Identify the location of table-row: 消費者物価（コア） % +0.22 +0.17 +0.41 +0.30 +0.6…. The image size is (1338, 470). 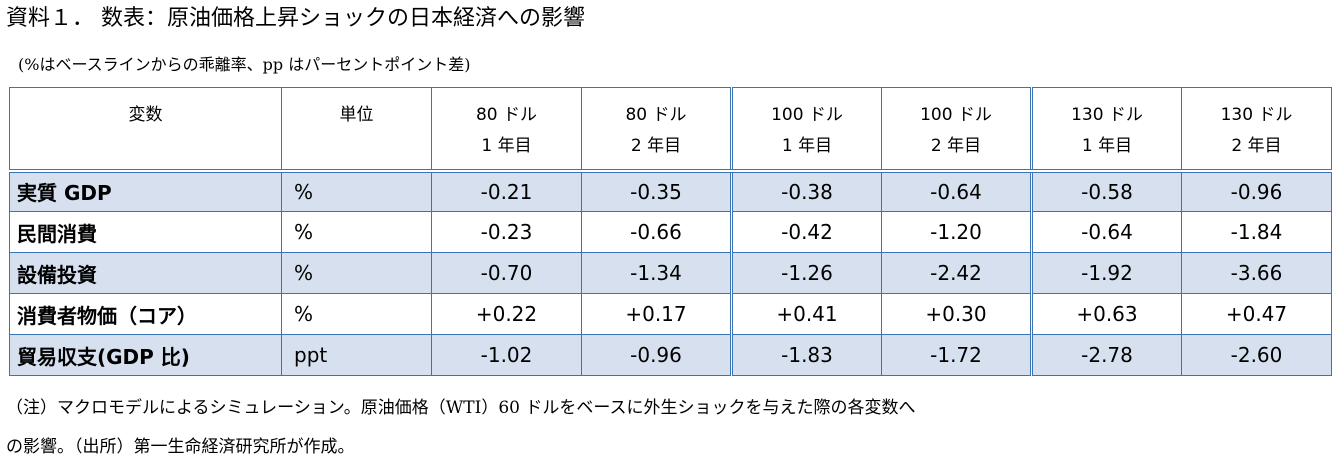
(670, 314).